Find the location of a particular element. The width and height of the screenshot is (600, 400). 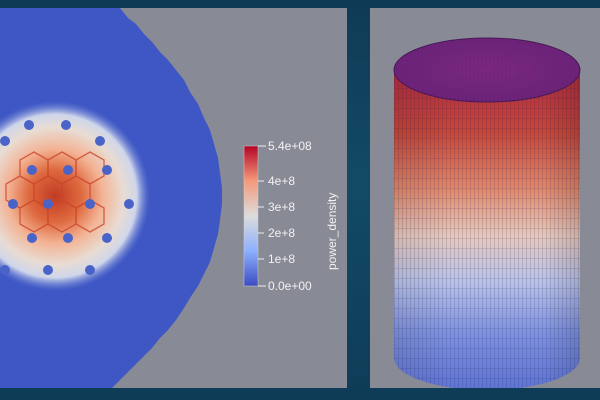

control-rod-spots is located at coordinates (67, 197).